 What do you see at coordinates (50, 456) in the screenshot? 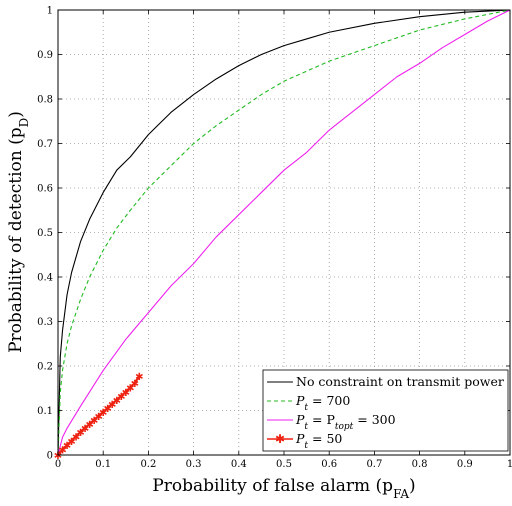
I see `y-tick-label: 0` at bounding box center [50, 456].